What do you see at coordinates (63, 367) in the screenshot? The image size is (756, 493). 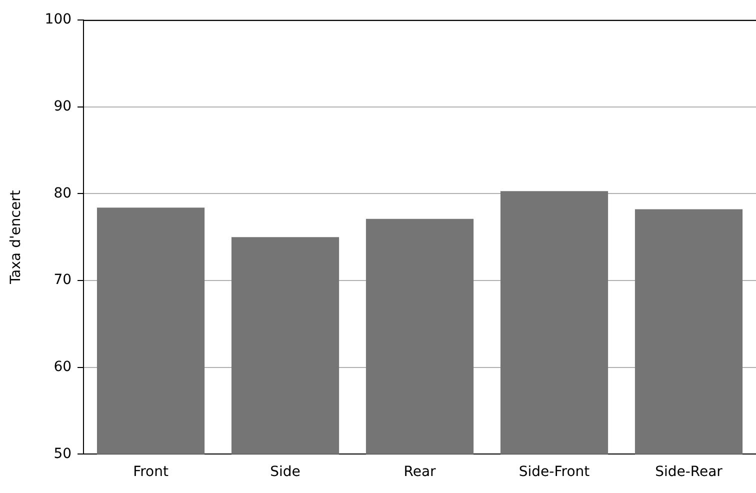 I see `y-tick-label: 60` at bounding box center [63, 367].